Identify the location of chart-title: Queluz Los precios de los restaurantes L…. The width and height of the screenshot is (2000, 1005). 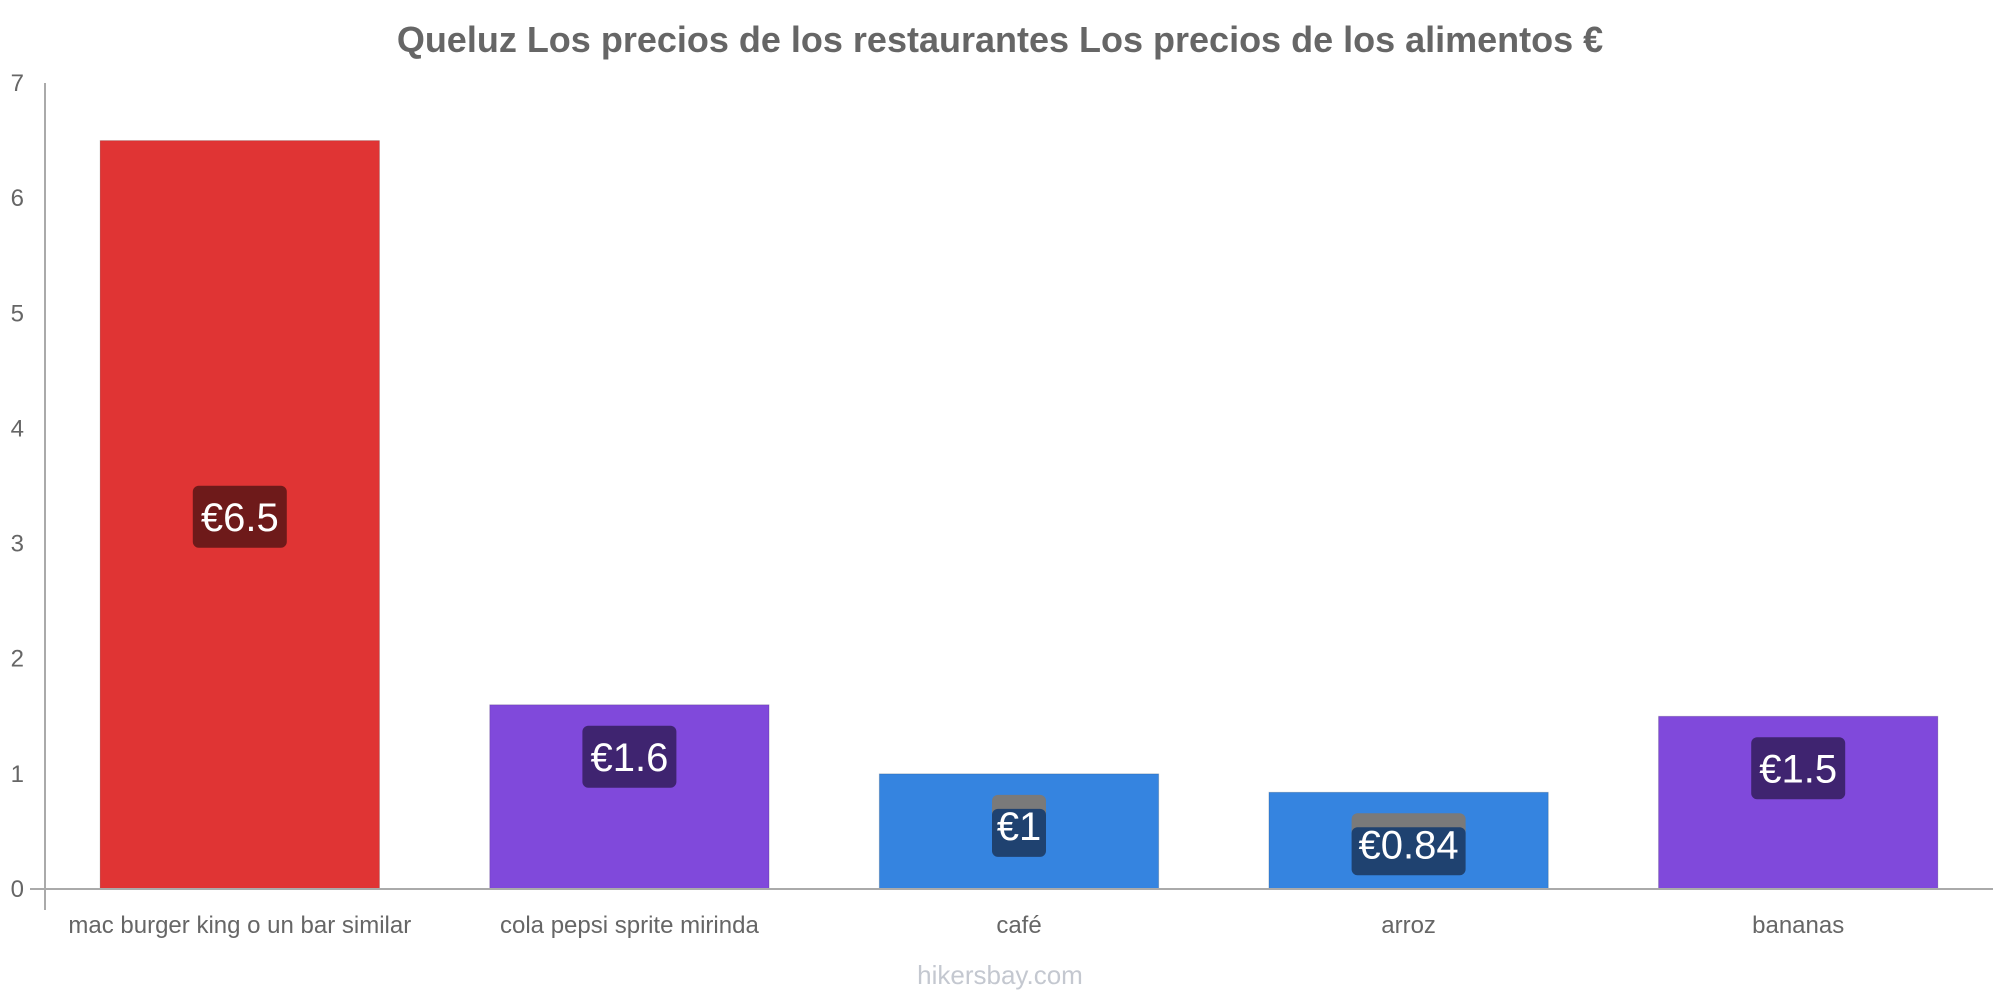
(1000, 39).